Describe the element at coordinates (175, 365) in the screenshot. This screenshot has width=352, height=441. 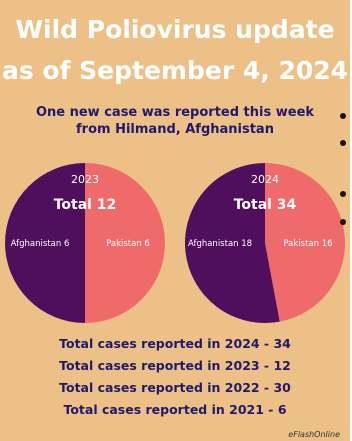
I see `total-2023: Total cases reported in 2023 - 12` at that location.